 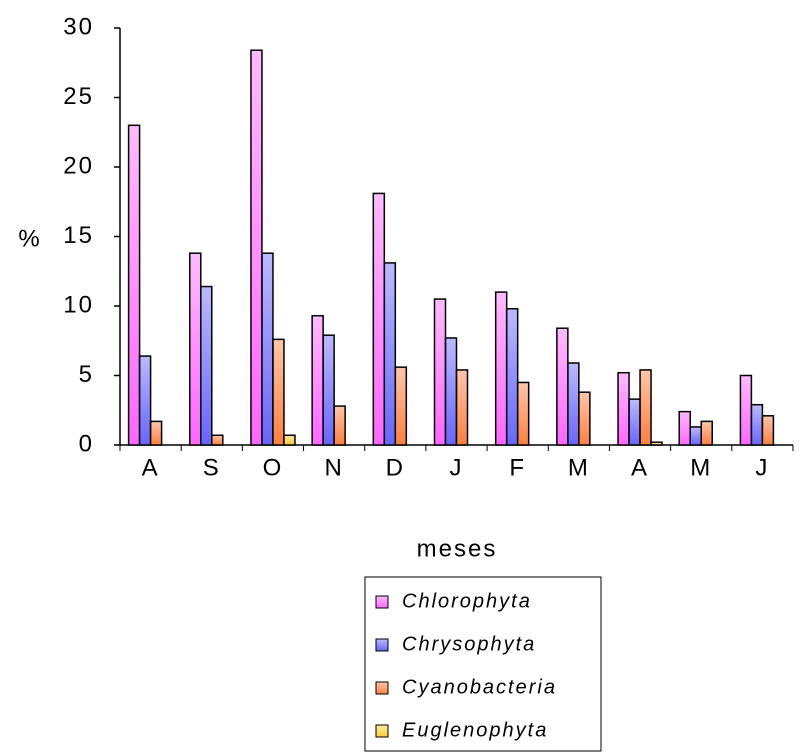 I want to click on y-axis-label: %, so click(x=29, y=238).